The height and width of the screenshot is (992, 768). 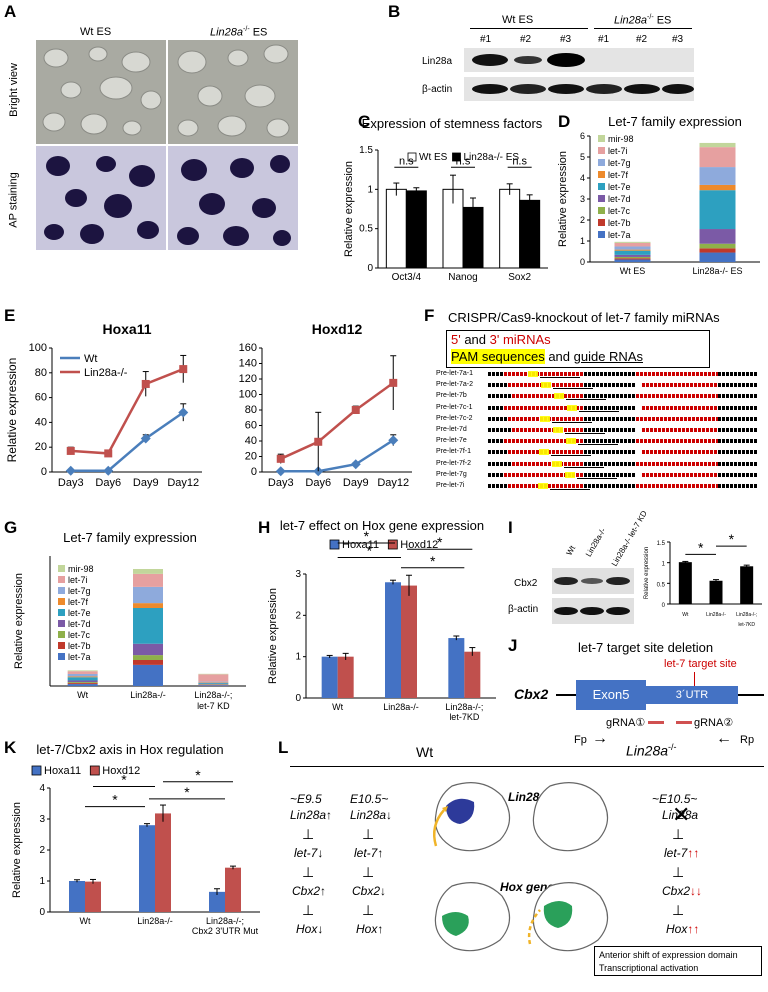 I want to click on sig-4-label: *, so click(x=198, y=775).